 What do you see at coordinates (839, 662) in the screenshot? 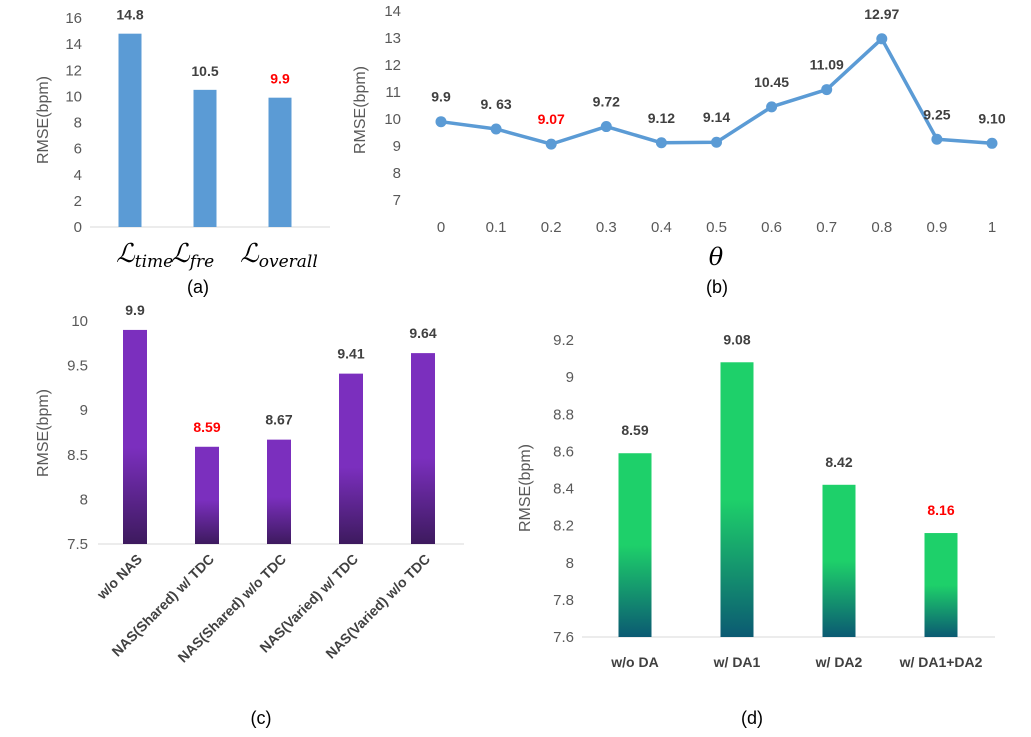
I see `chart-d-category-label: w/ DA2` at bounding box center [839, 662].